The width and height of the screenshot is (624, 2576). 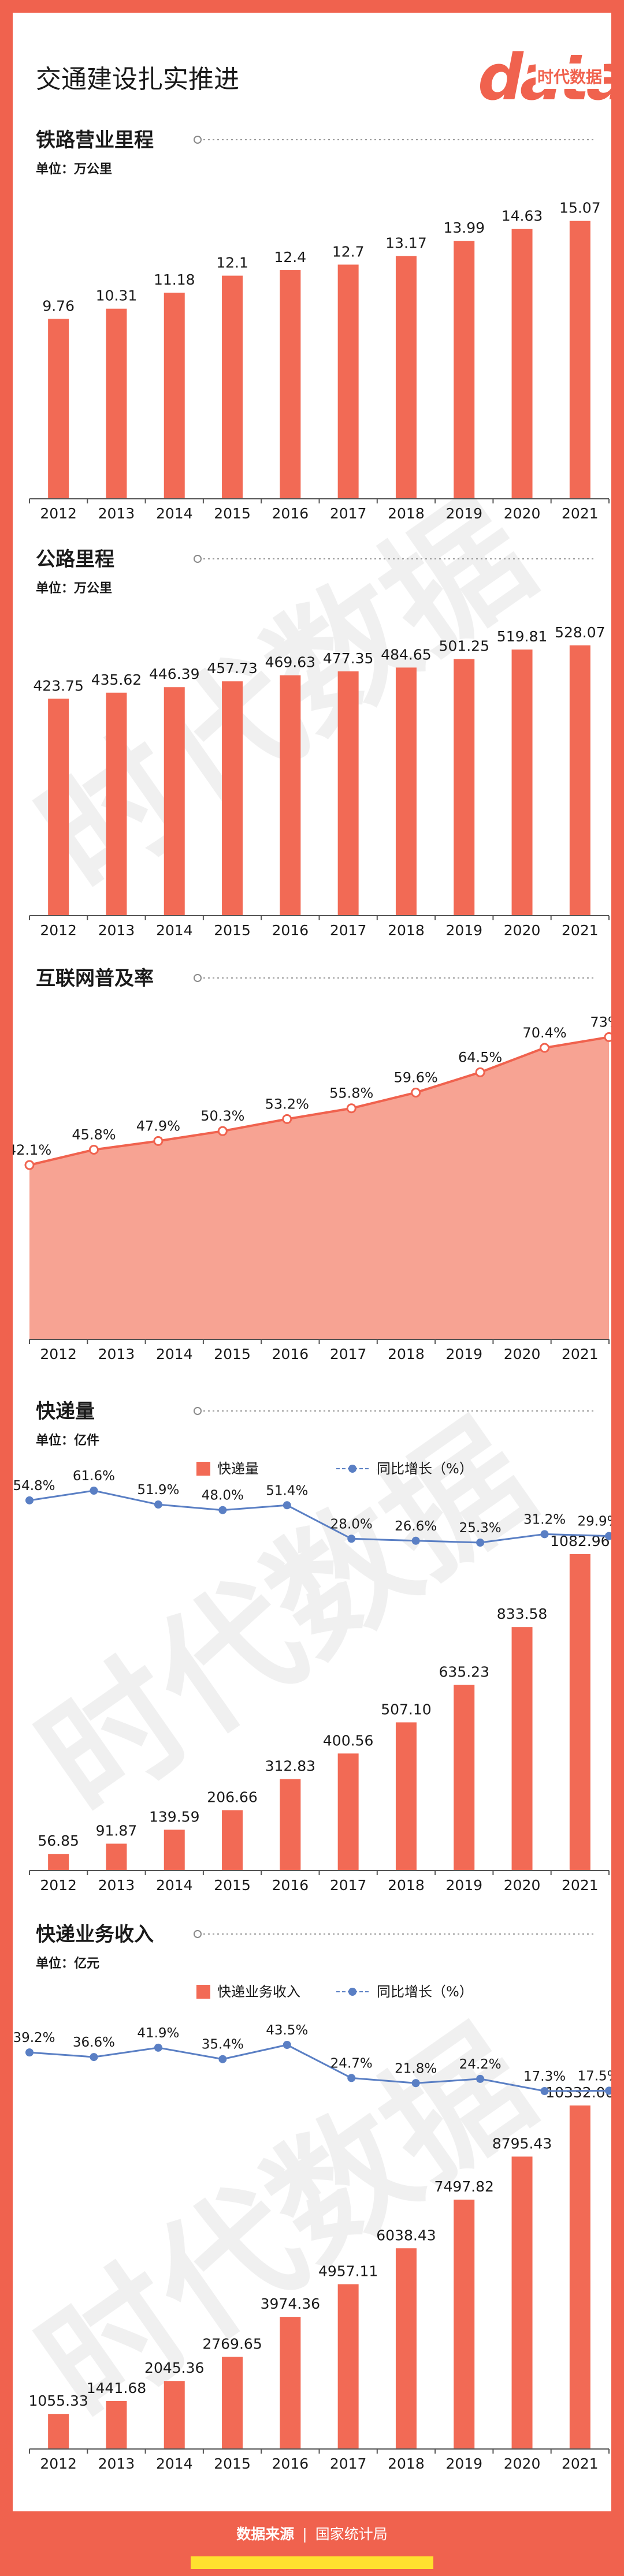 I want to click on express-legend-bar-label: 快递量, so click(x=238, y=1469).